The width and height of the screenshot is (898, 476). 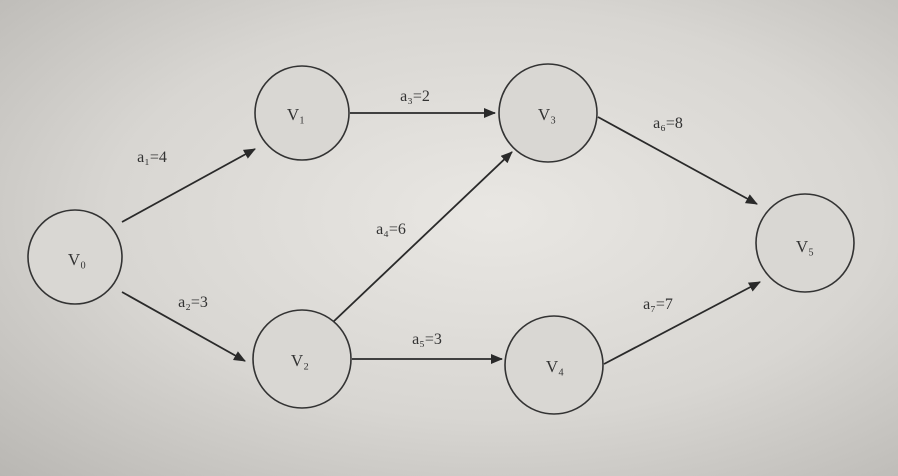 What do you see at coordinates (296, 114) in the screenshot?
I see `node-v1-label: V₁` at bounding box center [296, 114].